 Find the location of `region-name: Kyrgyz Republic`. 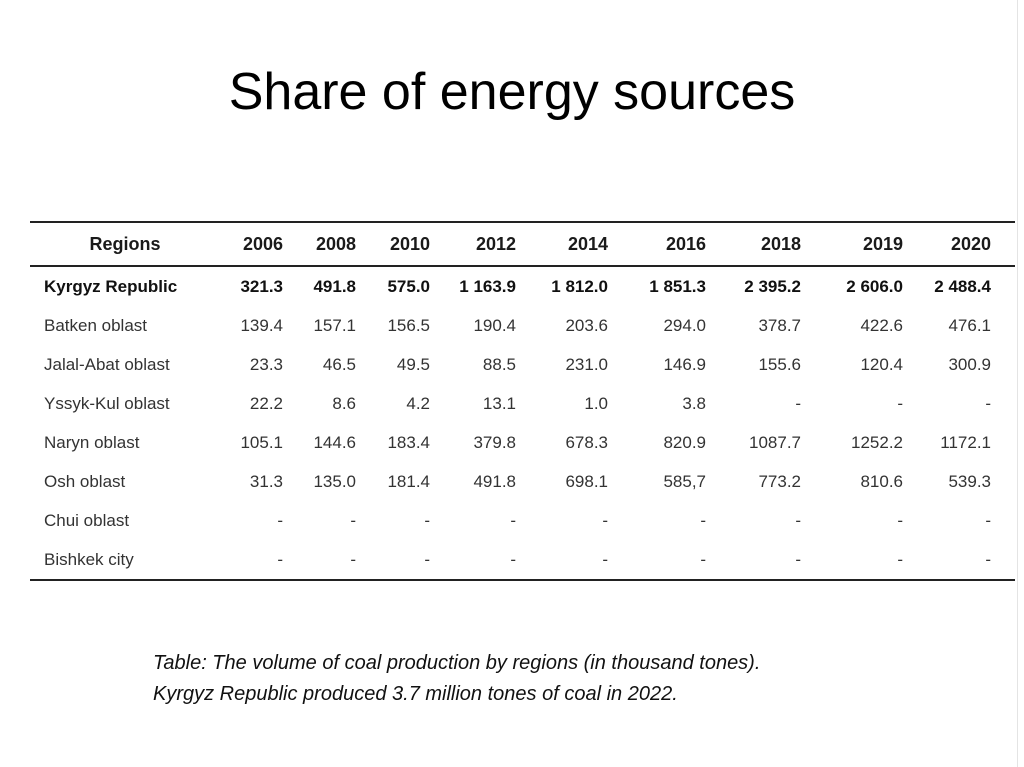

region-name: Kyrgyz Republic is located at coordinates (111, 286).